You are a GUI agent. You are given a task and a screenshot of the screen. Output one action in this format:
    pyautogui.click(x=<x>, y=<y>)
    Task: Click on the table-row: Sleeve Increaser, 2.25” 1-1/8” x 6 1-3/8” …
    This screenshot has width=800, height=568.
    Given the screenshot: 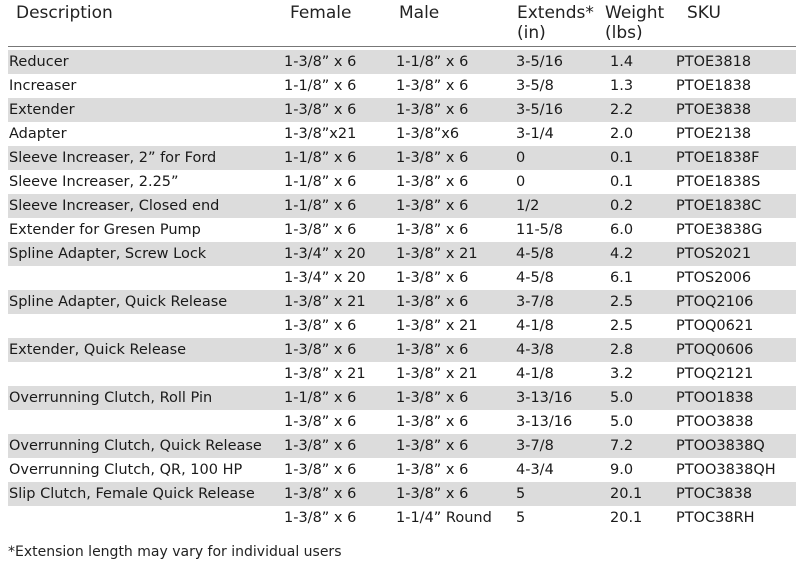 What is the action you would take?
    pyautogui.click(x=402, y=182)
    